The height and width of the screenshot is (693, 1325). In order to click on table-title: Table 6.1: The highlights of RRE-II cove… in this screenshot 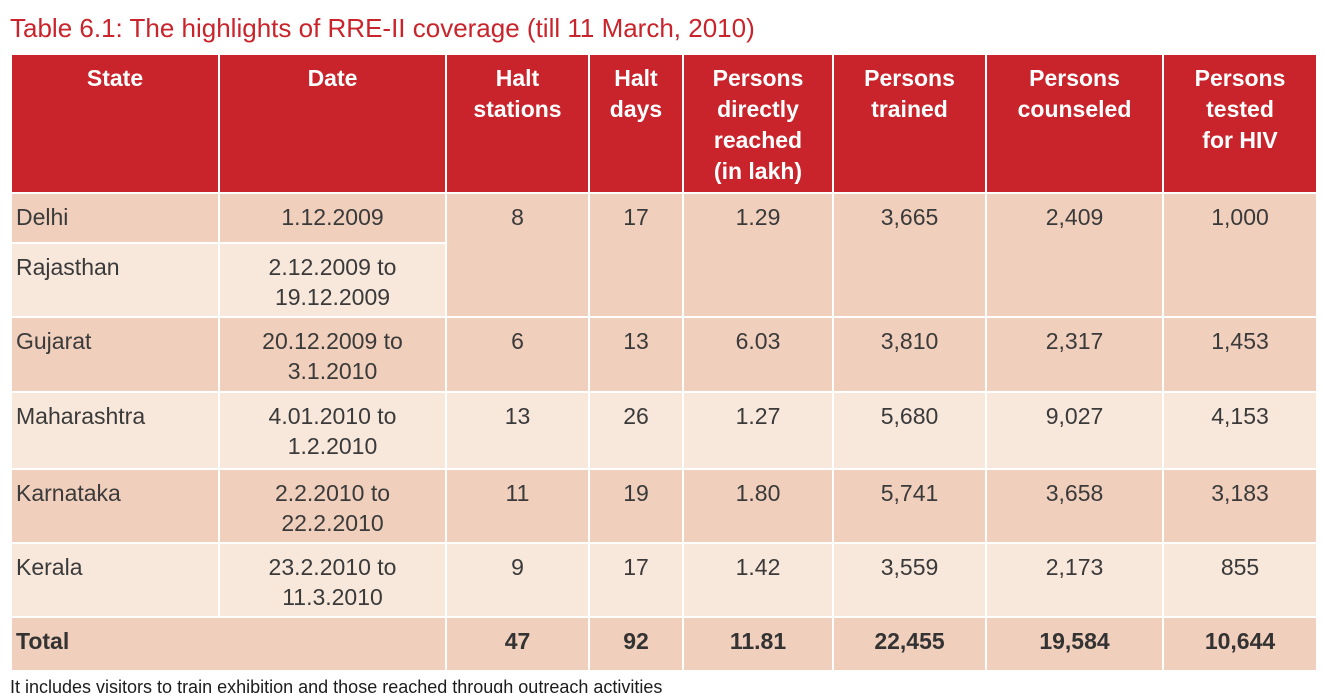, I will do `click(382, 28)`.